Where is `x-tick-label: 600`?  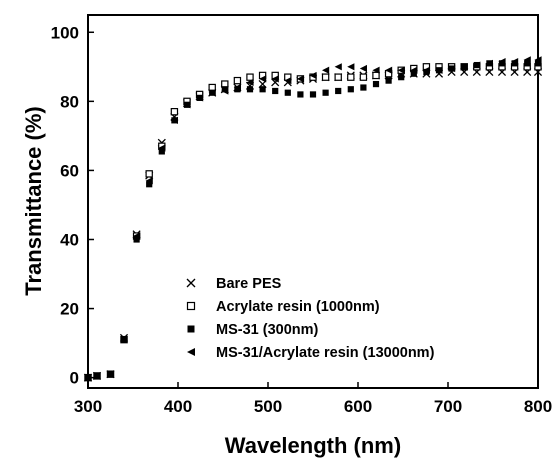
x-tick-label: 600 is located at coordinates (358, 406).